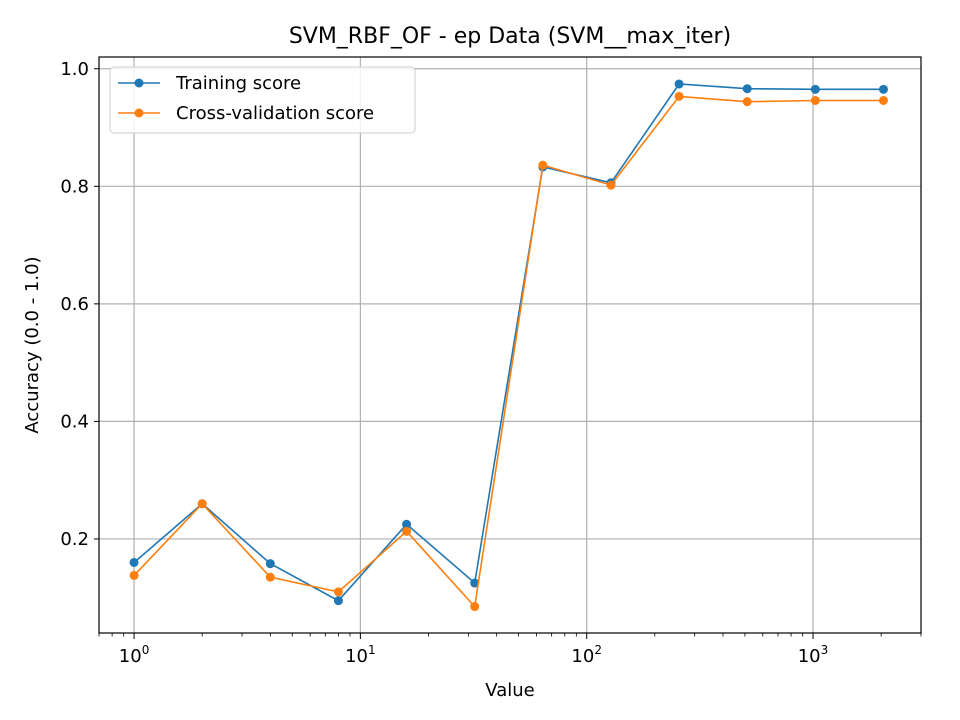  I want to click on legend: Training score Cross-validation score, so click(262, 100).